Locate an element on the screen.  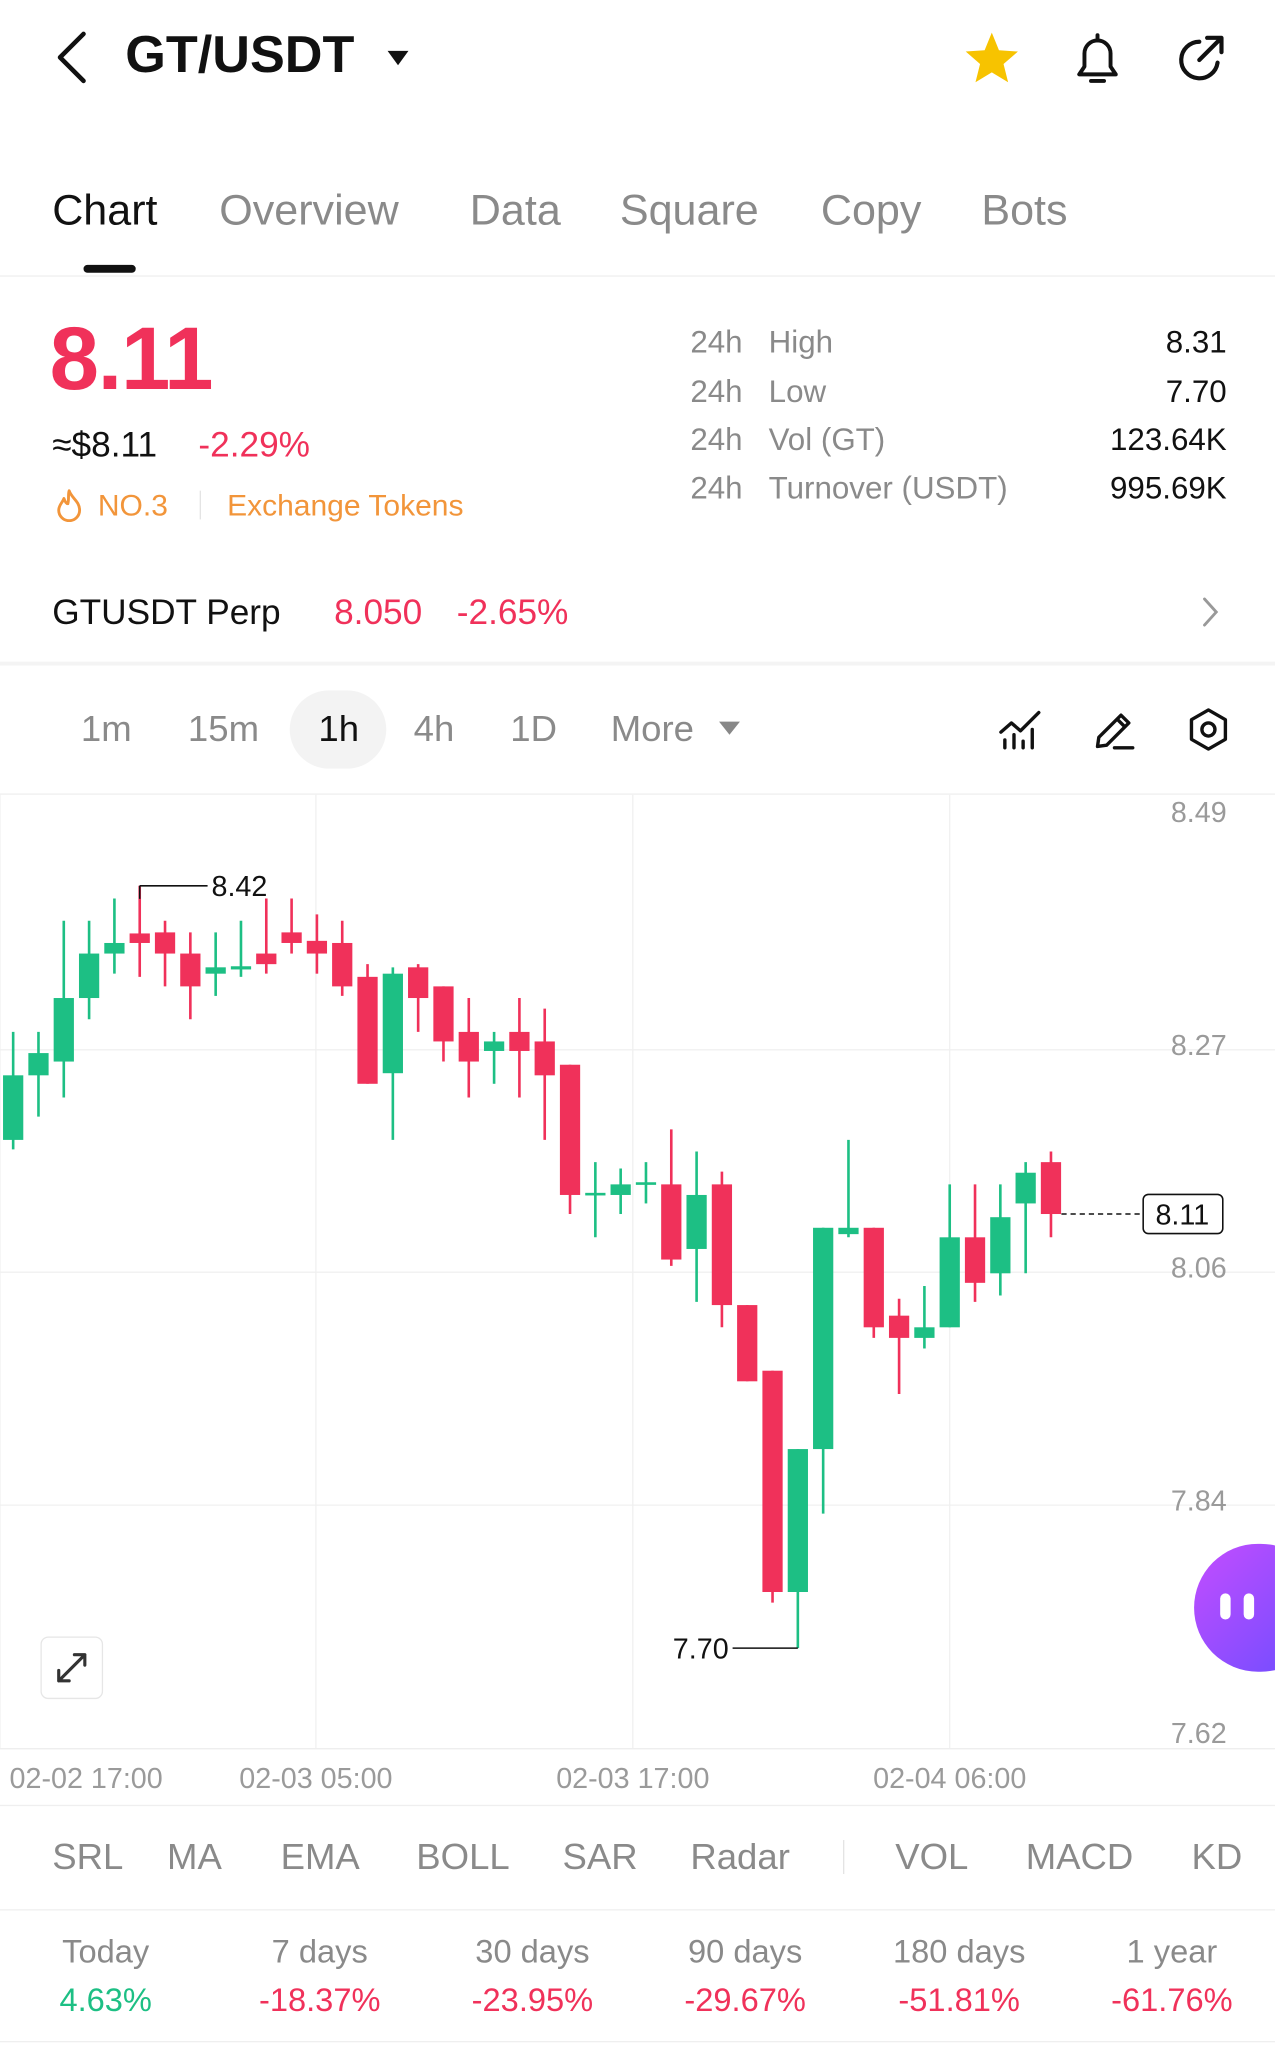
tab: Overview is located at coordinates (309, 209).